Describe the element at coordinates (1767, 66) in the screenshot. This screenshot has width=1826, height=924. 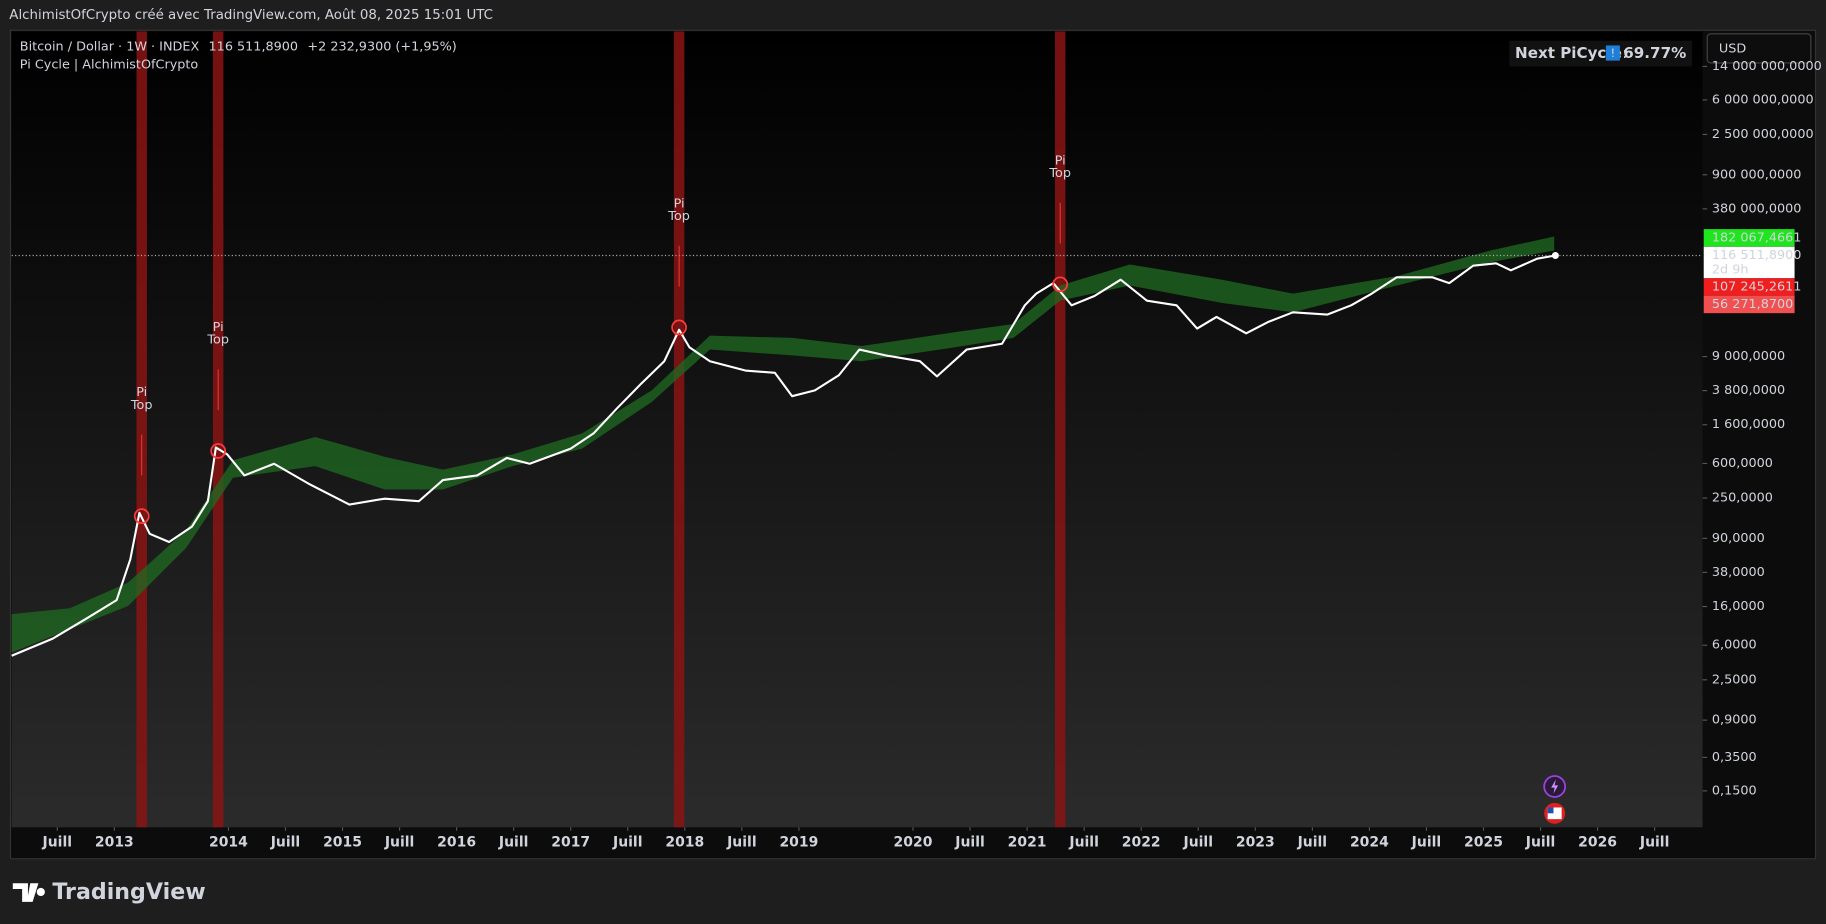
I see `y-tick-label: 14 000 000,0000` at that location.